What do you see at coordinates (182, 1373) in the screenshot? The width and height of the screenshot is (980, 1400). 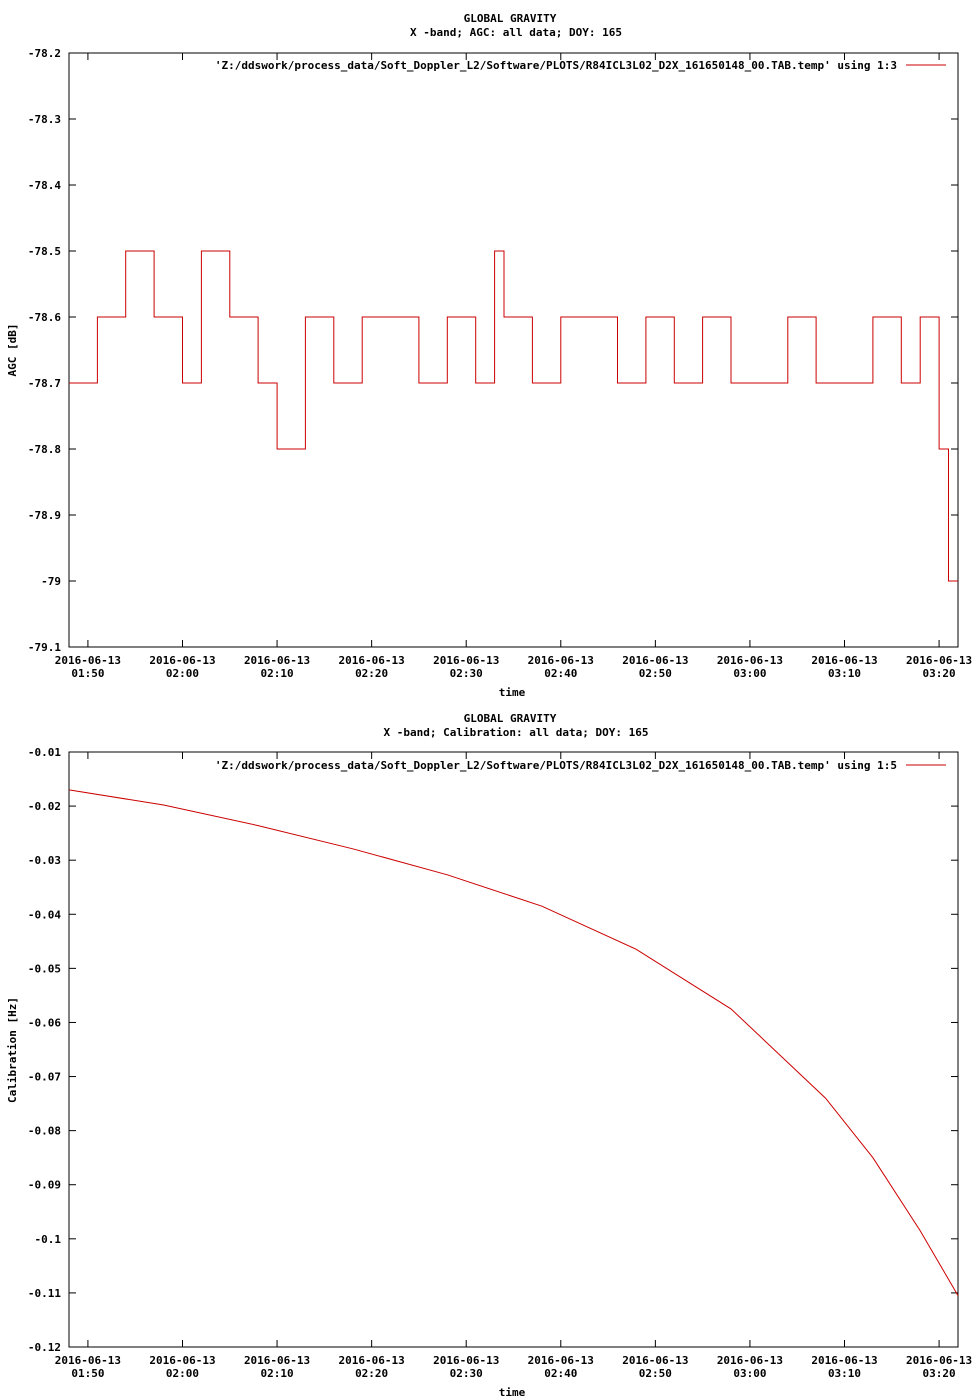 I see `calibration-x-tick-time: 02:00` at bounding box center [182, 1373].